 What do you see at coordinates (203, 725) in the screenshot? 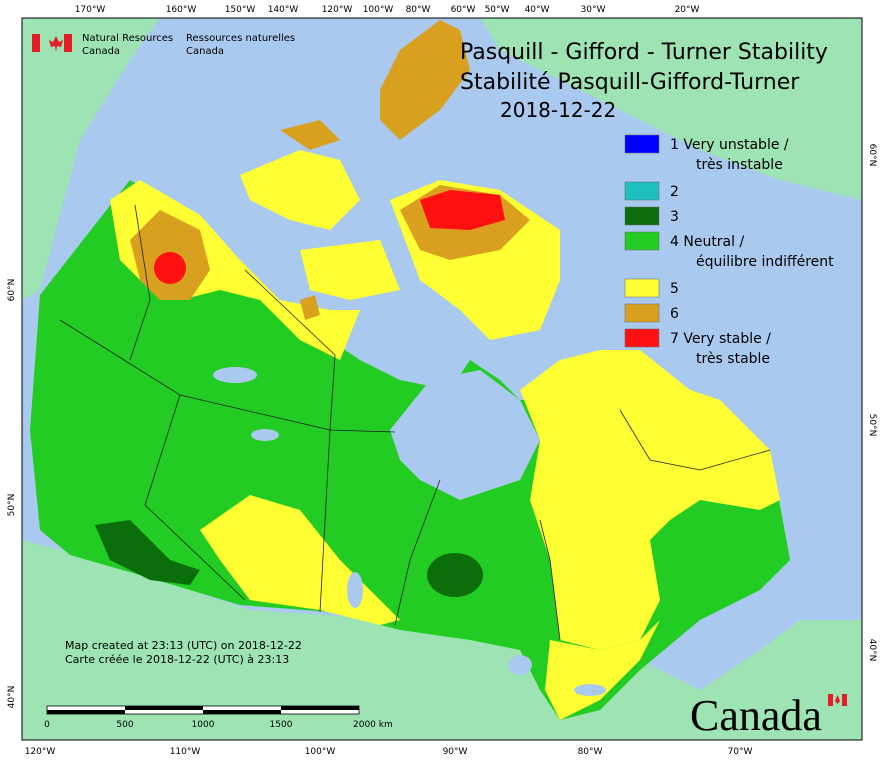
I see `scale-label: 1000` at bounding box center [203, 725].